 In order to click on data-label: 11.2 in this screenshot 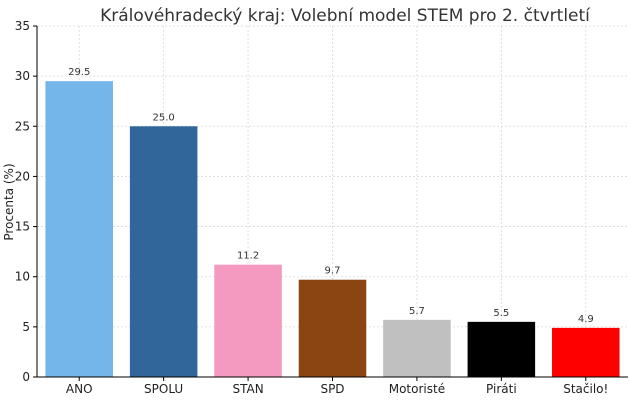, I will do `click(248, 256)`.